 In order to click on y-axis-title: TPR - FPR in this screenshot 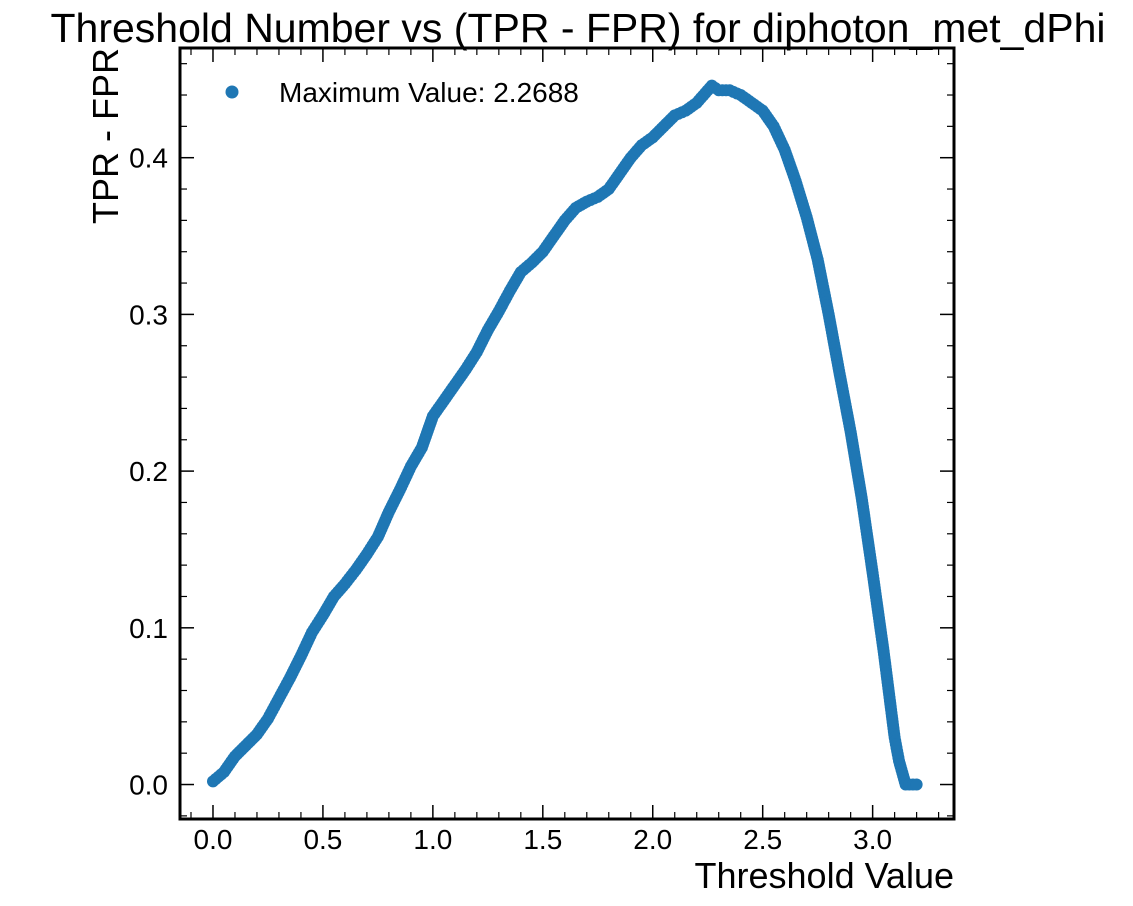, I will do `click(105, 136)`.